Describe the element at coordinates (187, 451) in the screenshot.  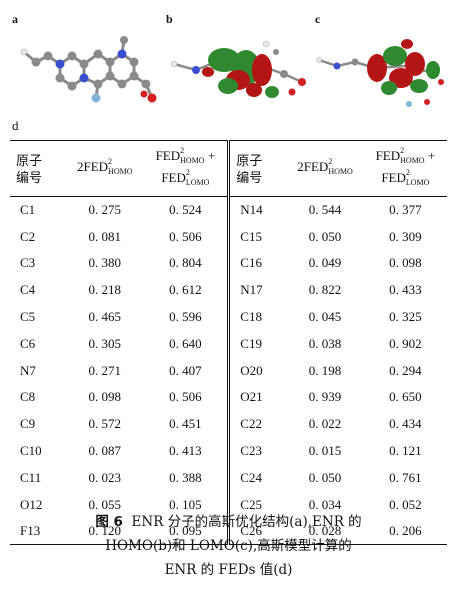
I see `fed-sum-cell: 0. 413` at that location.